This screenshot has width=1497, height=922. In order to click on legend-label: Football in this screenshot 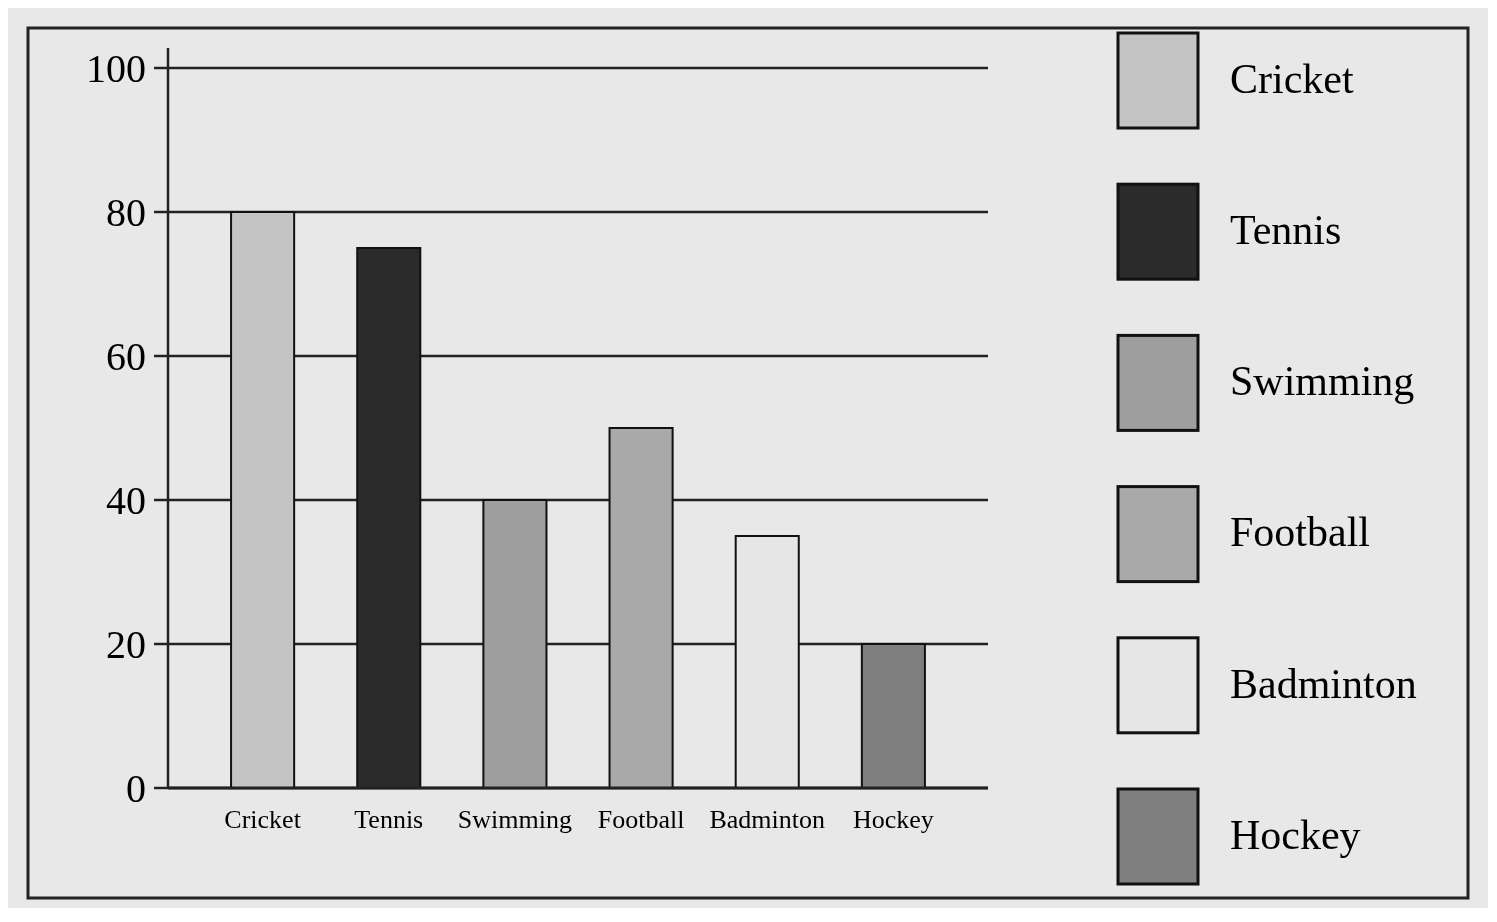, I will do `click(1300, 532)`.